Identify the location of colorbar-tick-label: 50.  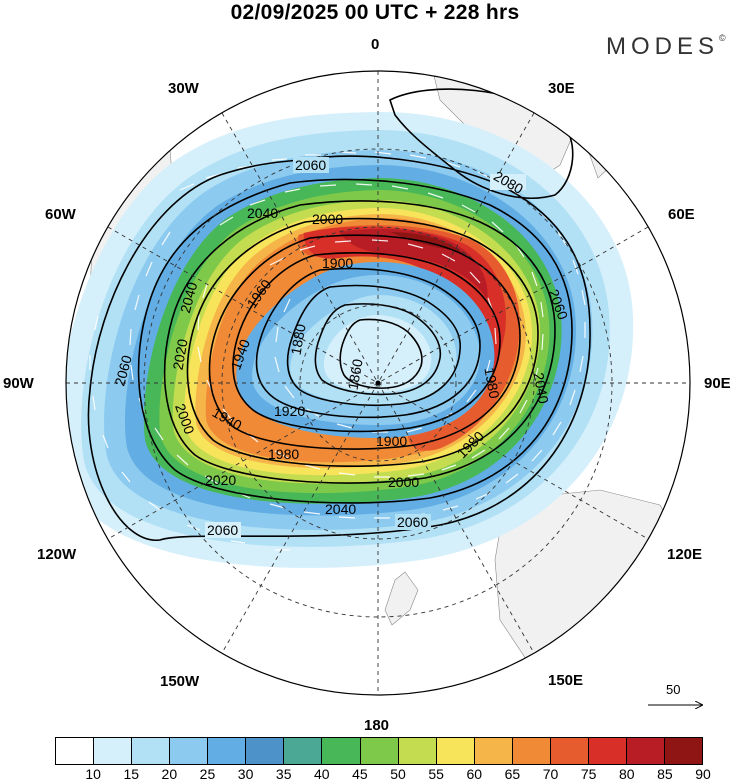
(398, 774).